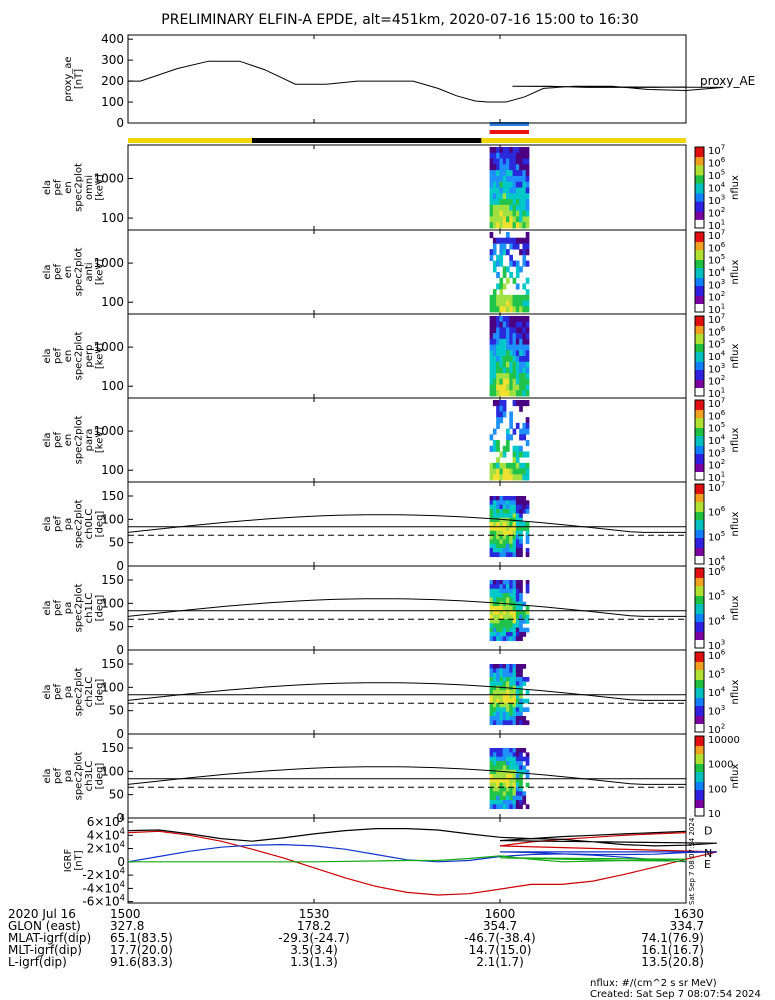 Image resolution: width=775 pixels, height=1000 pixels. I want to click on footer-cell: 13.5(20.8), so click(672, 962).